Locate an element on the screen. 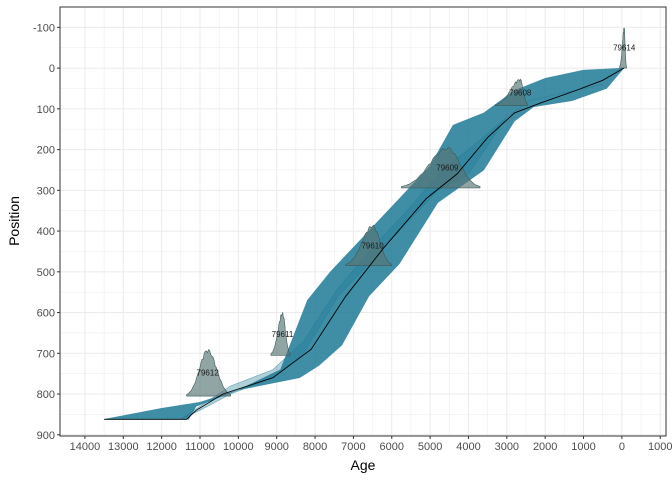 The height and width of the screenshot is (480, 672). x-tick-label: 9000 is located at coordinates (276, 447).